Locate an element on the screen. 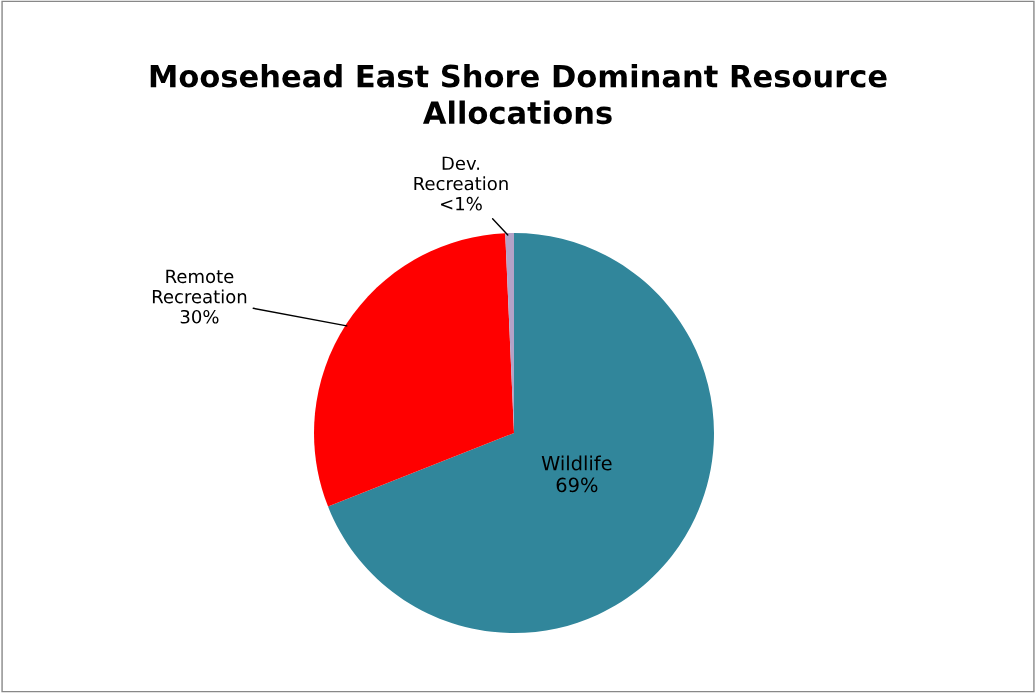  slice-label: Wildlife is located at coordinates (576, 463).